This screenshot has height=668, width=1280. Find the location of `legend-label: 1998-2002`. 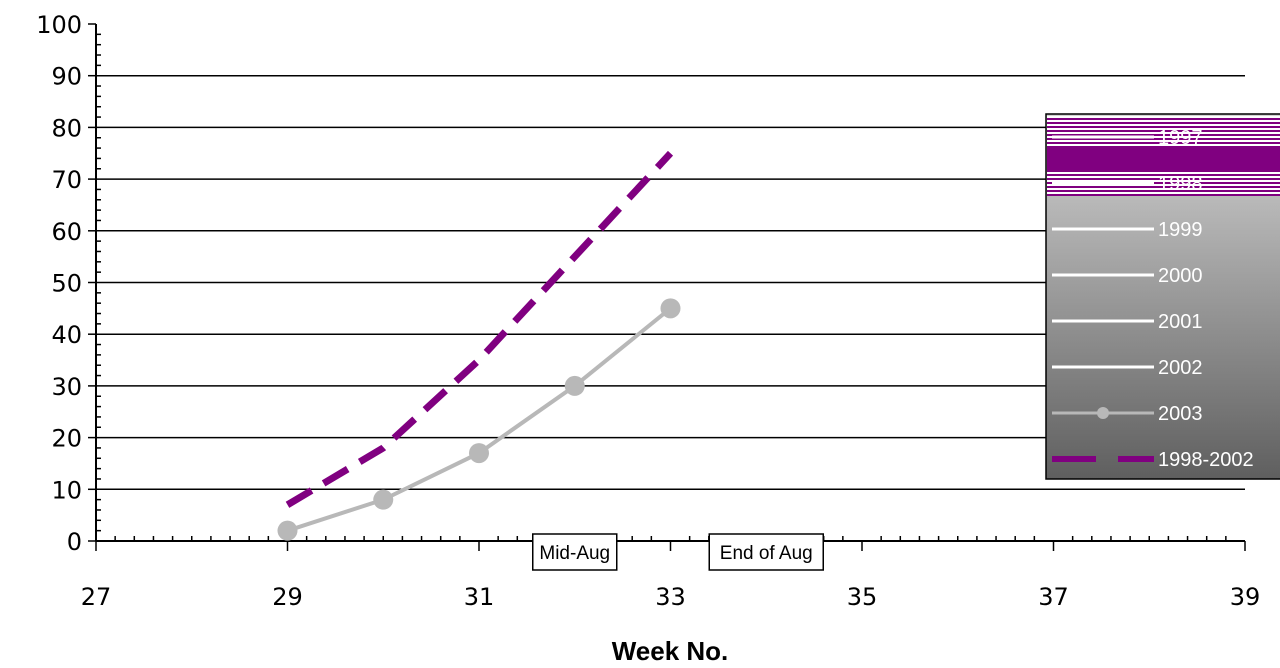

legend-label: 1998-2002 is located at coordinates (1206, 460).